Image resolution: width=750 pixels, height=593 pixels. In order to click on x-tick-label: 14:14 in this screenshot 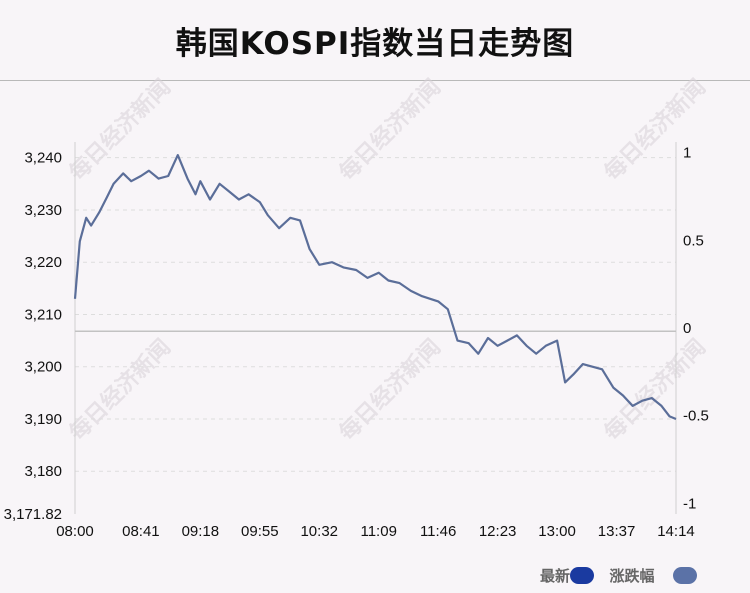, I will do `click(676, 531)`.